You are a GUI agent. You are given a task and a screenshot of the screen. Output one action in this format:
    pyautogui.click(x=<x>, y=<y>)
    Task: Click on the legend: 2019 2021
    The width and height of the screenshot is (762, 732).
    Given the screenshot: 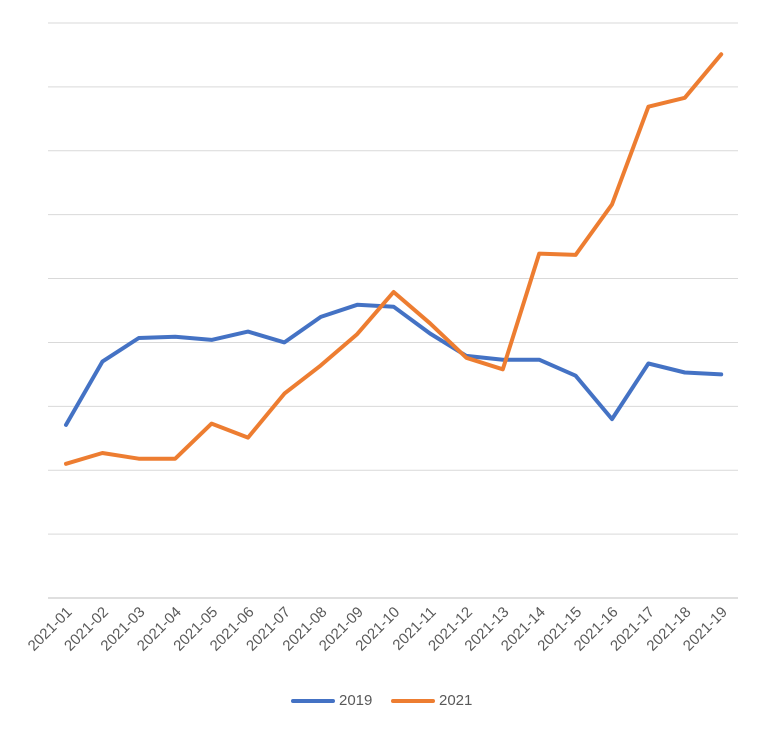 What is the action you would take?
    pyautogui.click(x=381, y=700)
    